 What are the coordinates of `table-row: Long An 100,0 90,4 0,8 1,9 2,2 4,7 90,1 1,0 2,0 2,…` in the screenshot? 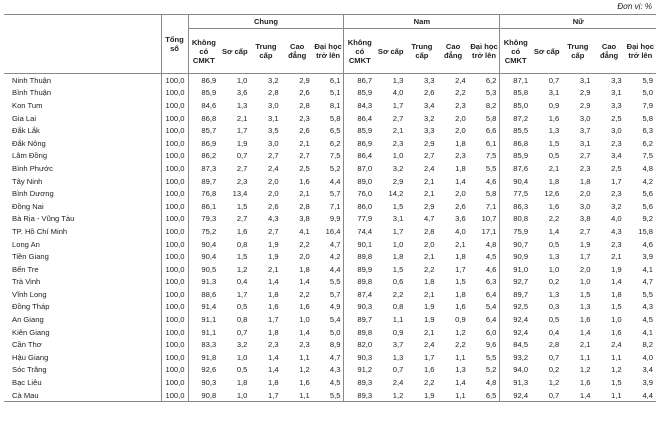 It's located at (330, 244).